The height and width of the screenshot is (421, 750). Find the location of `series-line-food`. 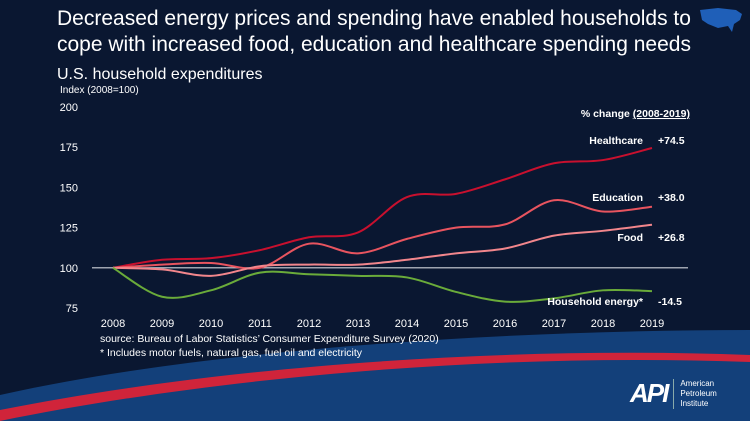

series-line-food is located at coordinates (382, 250).